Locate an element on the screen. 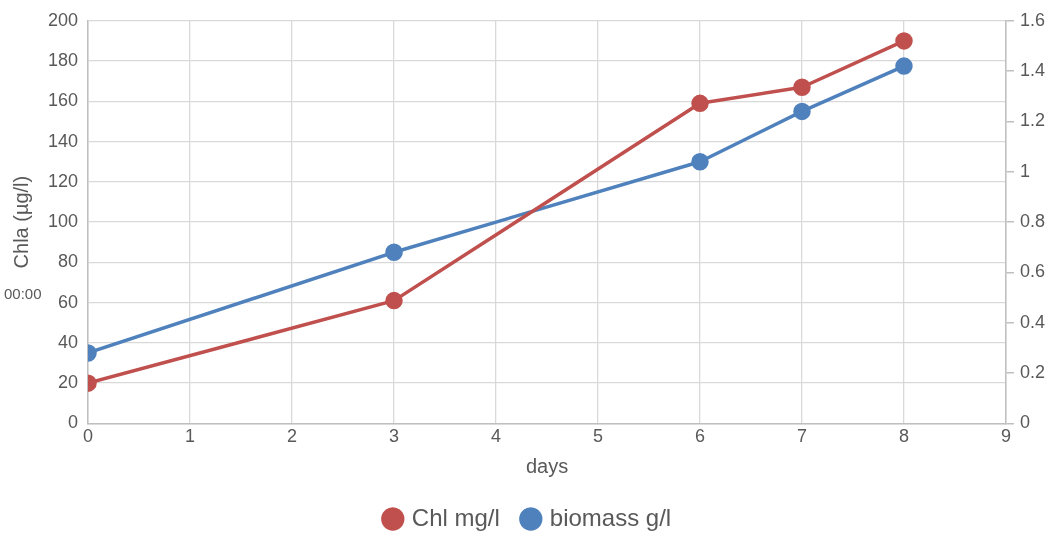 This screenshot has width=1061, height=545. y-tick-label: 160 is located at coordinates (63, 100).